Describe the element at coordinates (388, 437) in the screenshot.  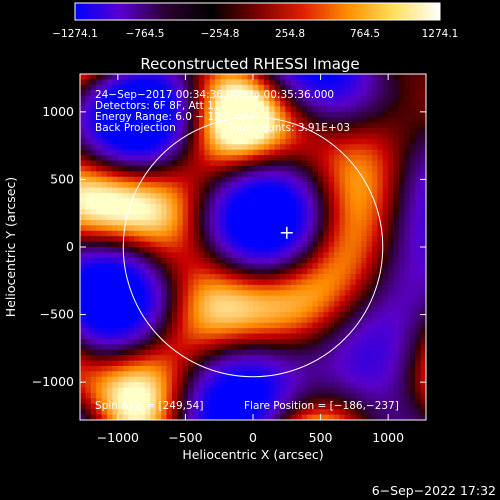
I see `x-tick-label: 1000` at that location.